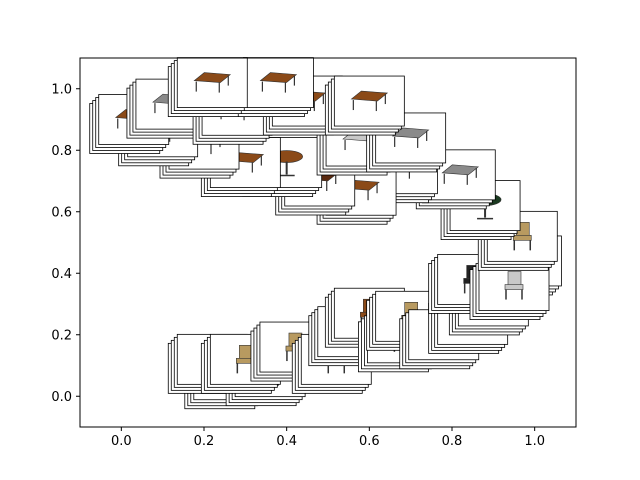 This screenshot has width=640, height=480. Describe the element at coordinates (61, 335) in the screenshot. I see `y-tick-label: 0.2` at that location.